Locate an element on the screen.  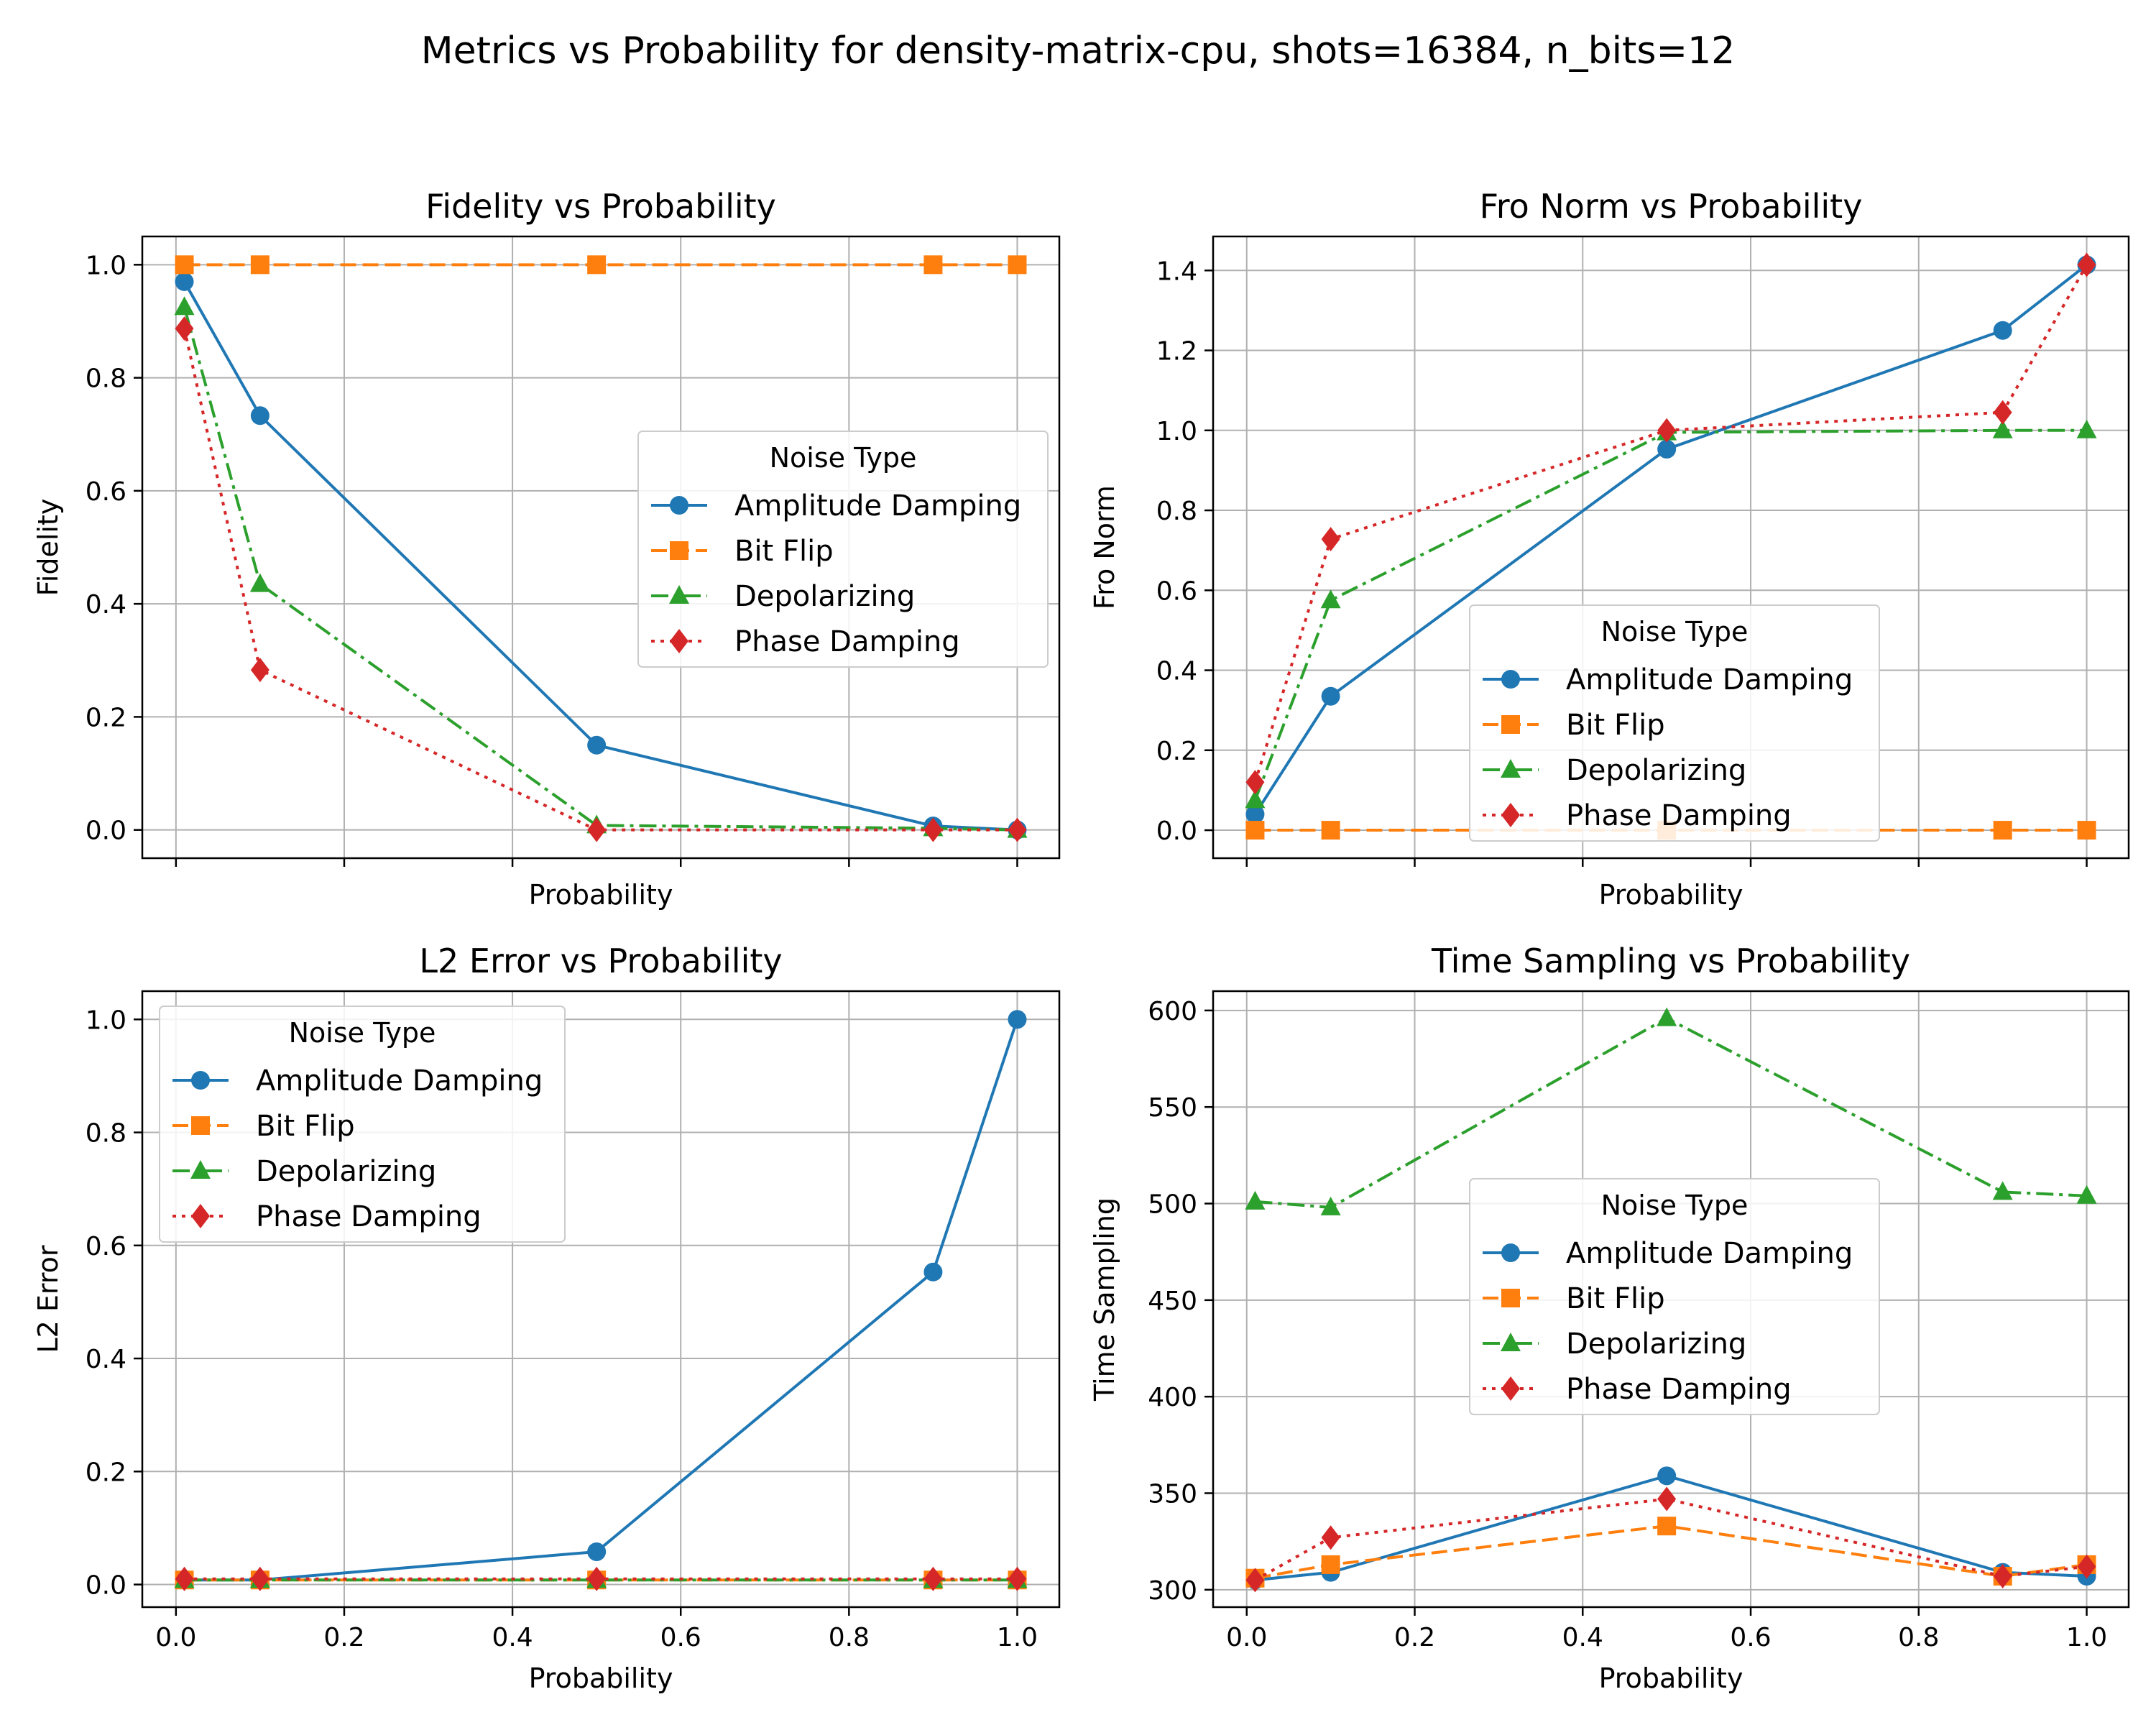
y-tick-label: 300 is located at coordinates (1172, 1591).